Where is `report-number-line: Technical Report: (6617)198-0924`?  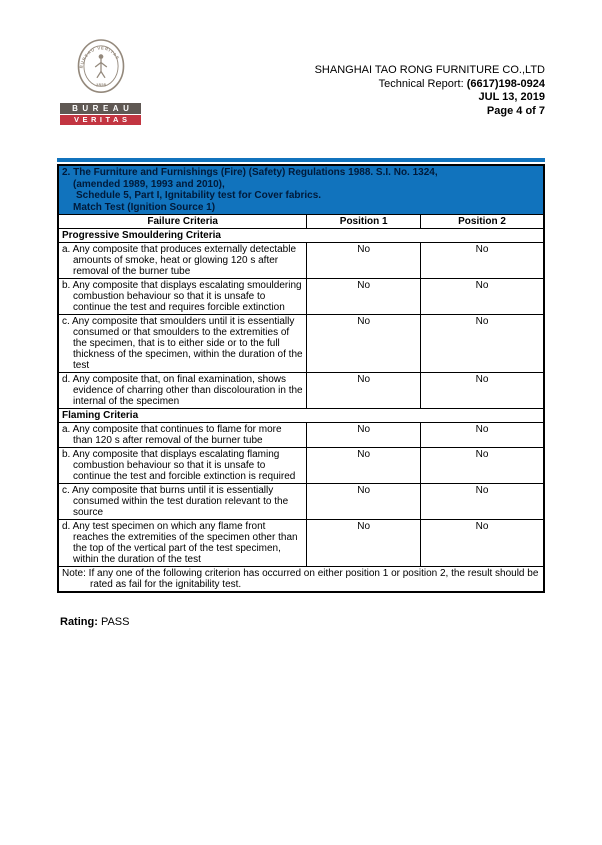
report-number-line: Technical Report: (6617)198-0924 is located at coordinates (430, 85).